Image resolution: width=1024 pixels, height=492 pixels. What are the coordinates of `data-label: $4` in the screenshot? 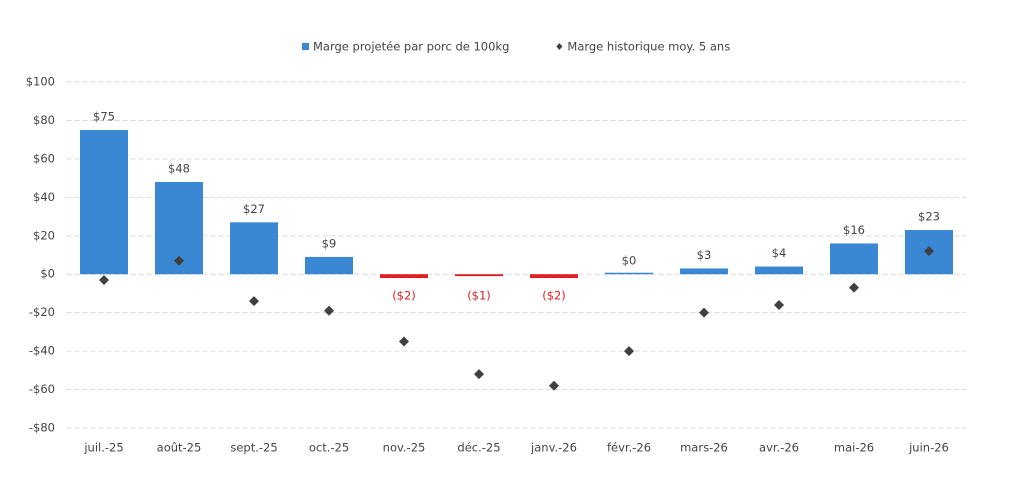 It's located at (779, 253).